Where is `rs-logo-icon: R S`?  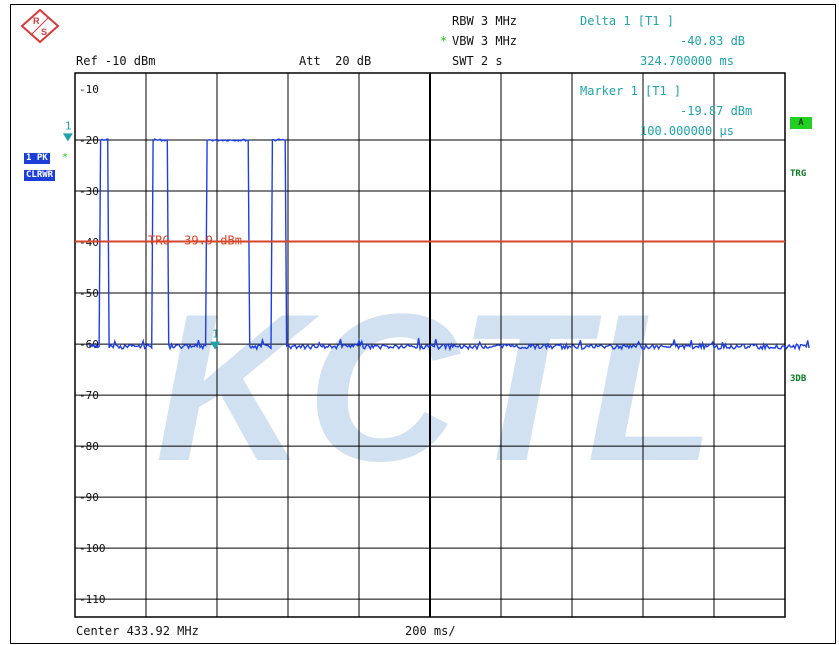
rs-logo-icon: R S is located at coordinates (40, 26).